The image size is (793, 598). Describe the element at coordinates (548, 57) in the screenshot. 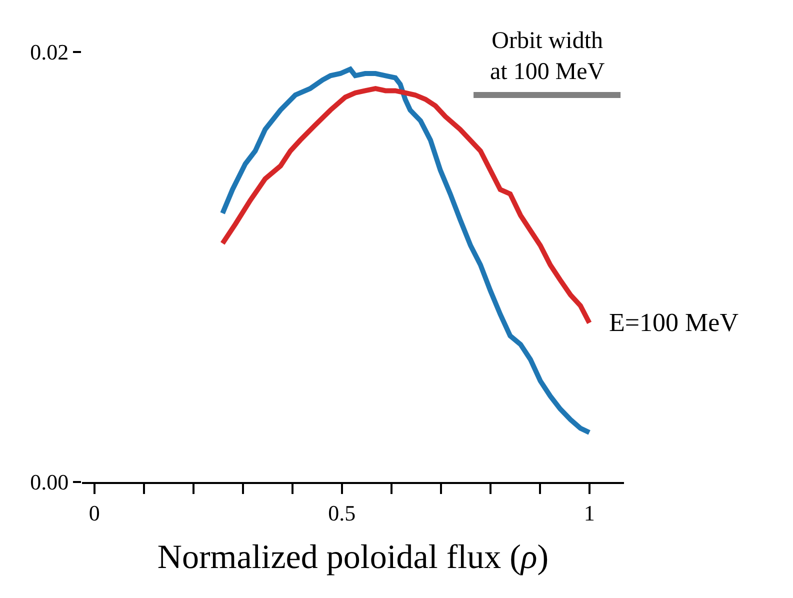

I see `series-label: Orbit width at 100 MeV` at that location.